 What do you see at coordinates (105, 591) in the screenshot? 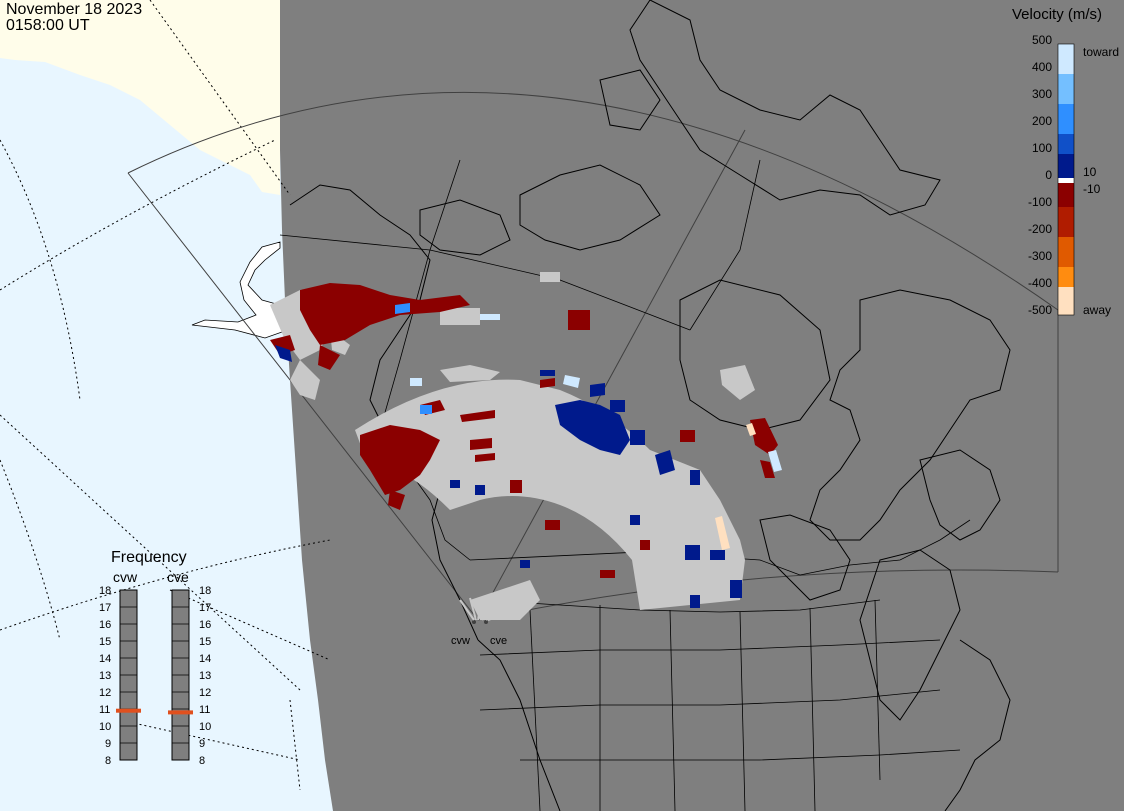
I see `frequency-tick-left: 18` at bounding box center [105, 591].